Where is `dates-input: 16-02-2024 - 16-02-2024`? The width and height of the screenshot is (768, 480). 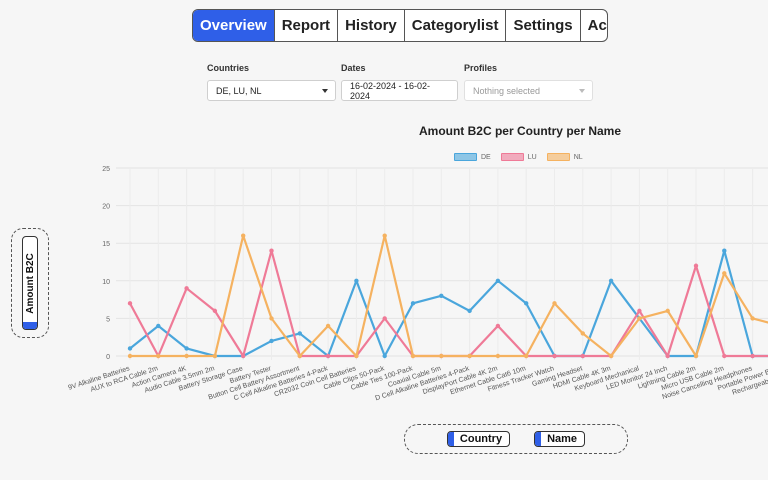 dates-input: 16-02-2024 - 16-02-2024 is located at coordinates (399, 90).